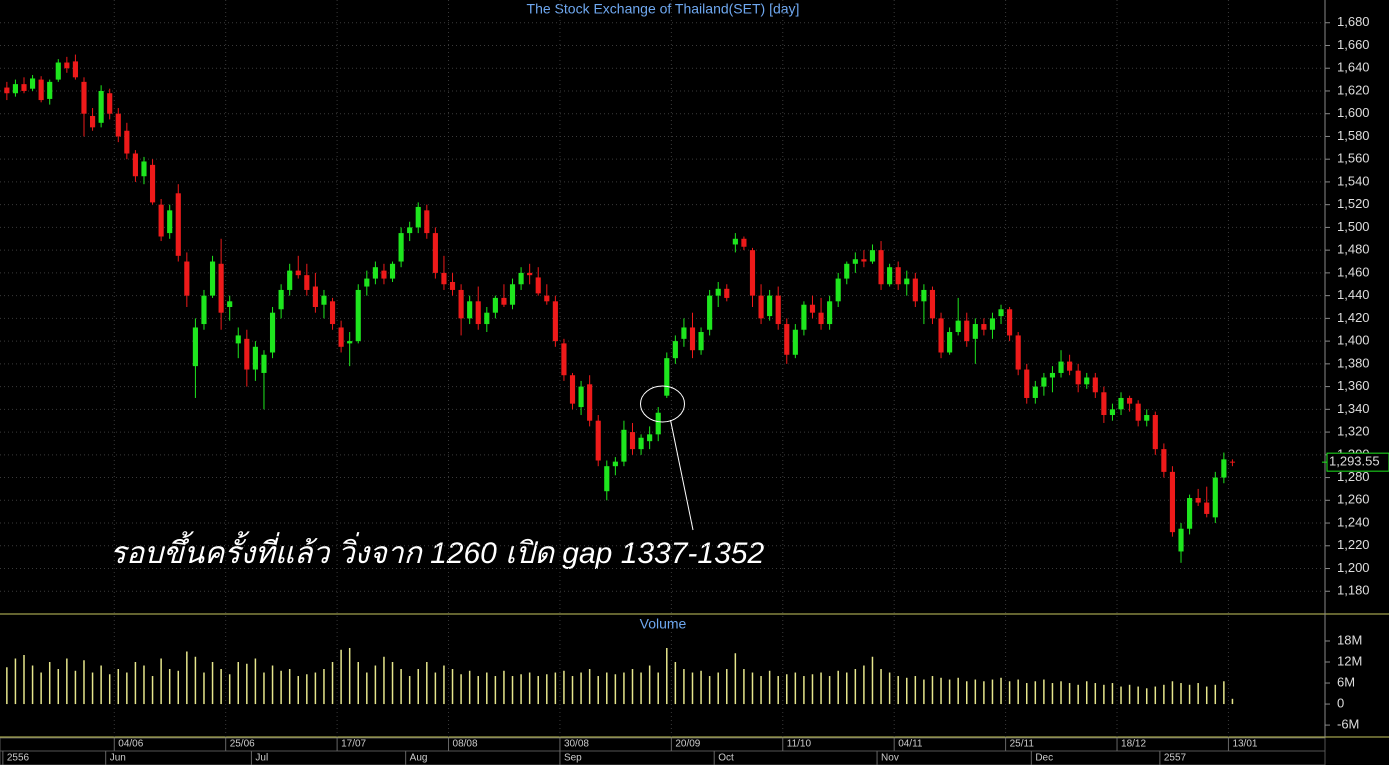 Image resolution: width=1389 pixels, height=765 pixels. I want to click on y-tick-label: 1,580, so click(1353, 135).